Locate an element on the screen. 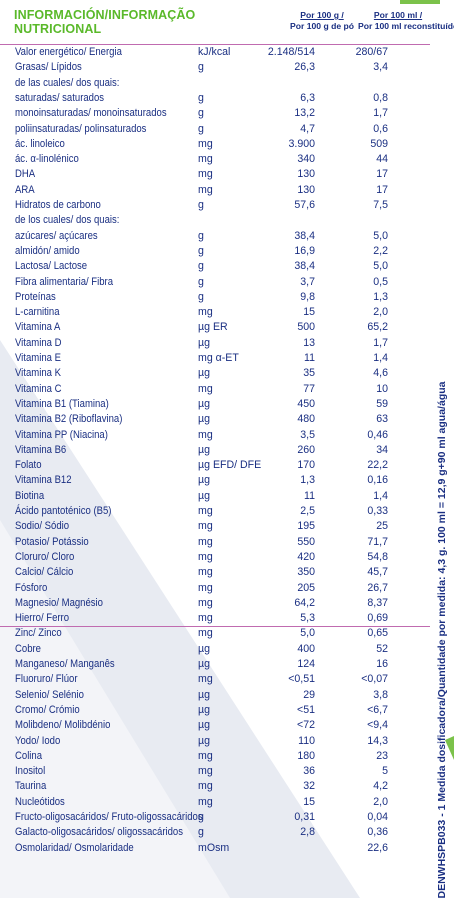  table-row: Inositol mg 36 5 is located at coordinates (215, 771).